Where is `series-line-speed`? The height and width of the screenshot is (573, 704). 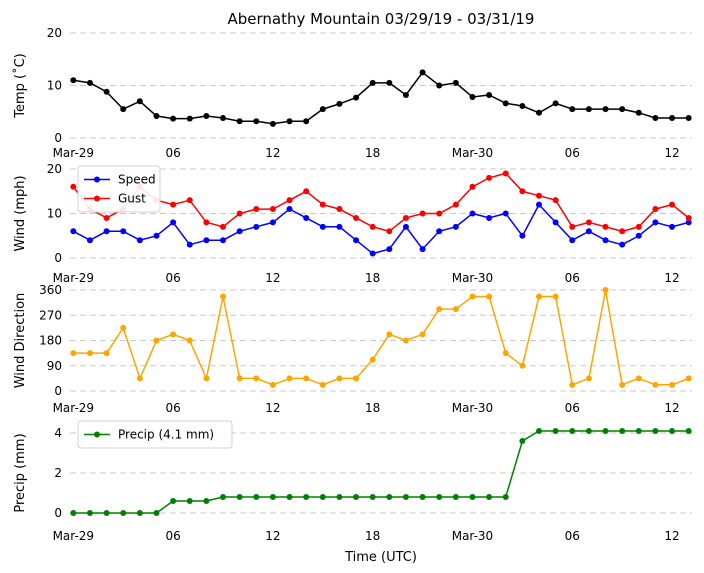 series-line-speed is located at coordinates (380, 229).